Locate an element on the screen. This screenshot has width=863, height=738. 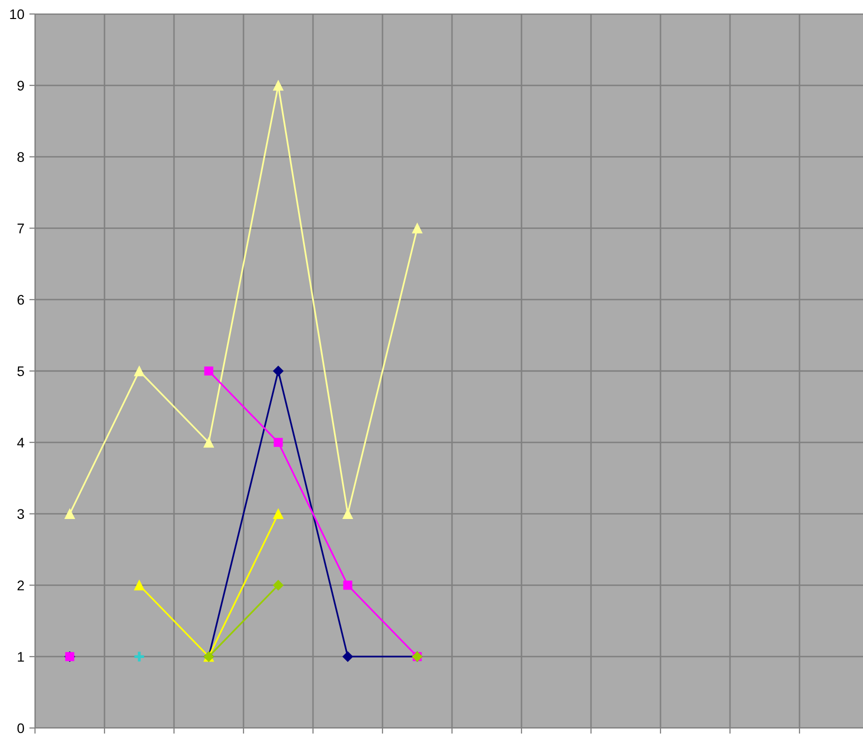
y-tick-label: 7 is located at coordinates (21, 229).